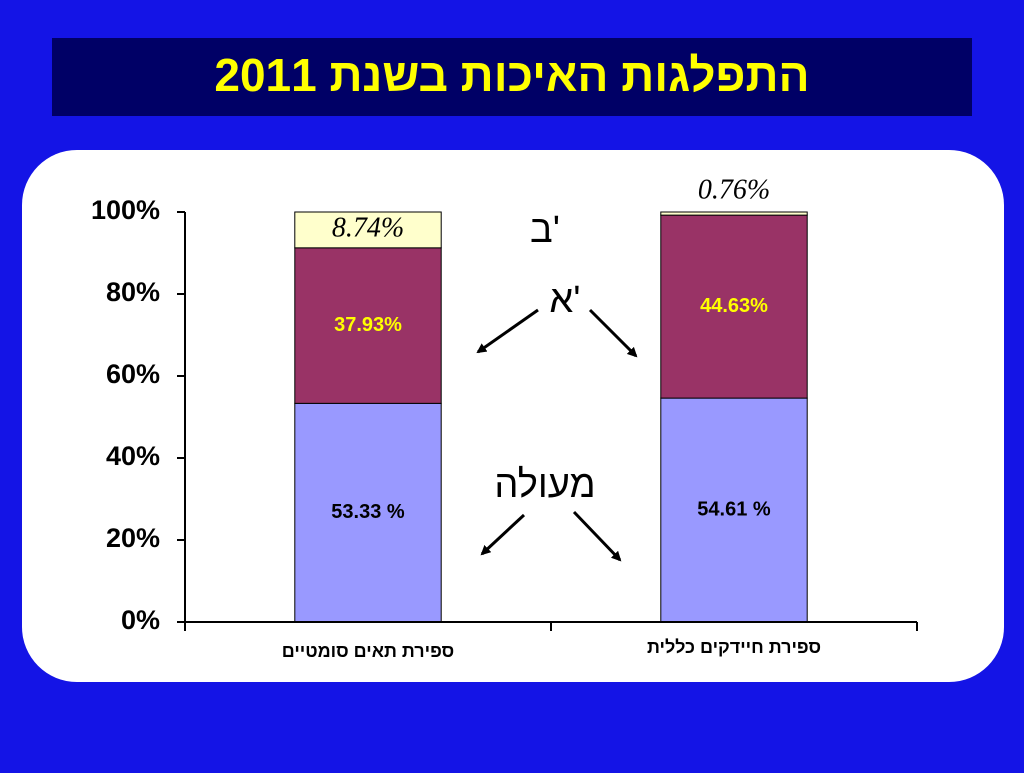  I want to click on value-label: 54.61 %, so click(734, 509).